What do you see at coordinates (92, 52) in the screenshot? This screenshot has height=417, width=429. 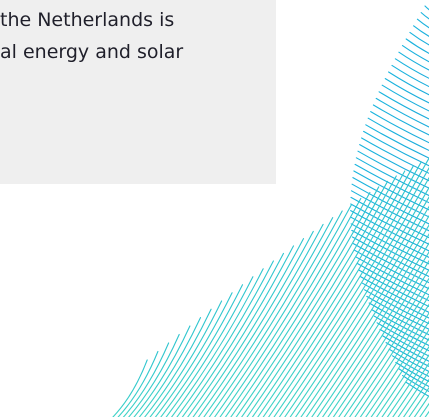 I see `body-text-line: al energy and solar` at bounding box center [92, 52].